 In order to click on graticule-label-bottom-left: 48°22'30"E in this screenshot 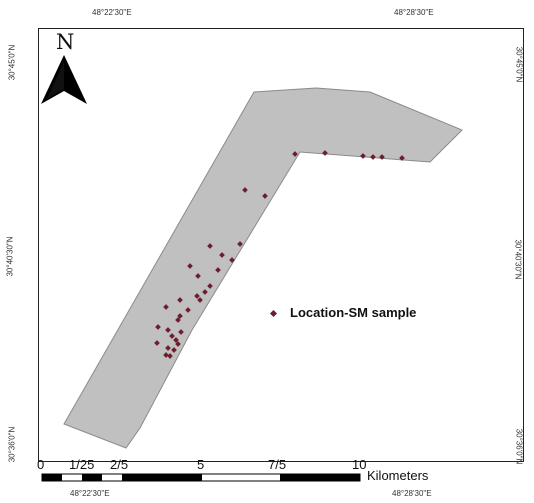, I will do `click(90, 493)`.